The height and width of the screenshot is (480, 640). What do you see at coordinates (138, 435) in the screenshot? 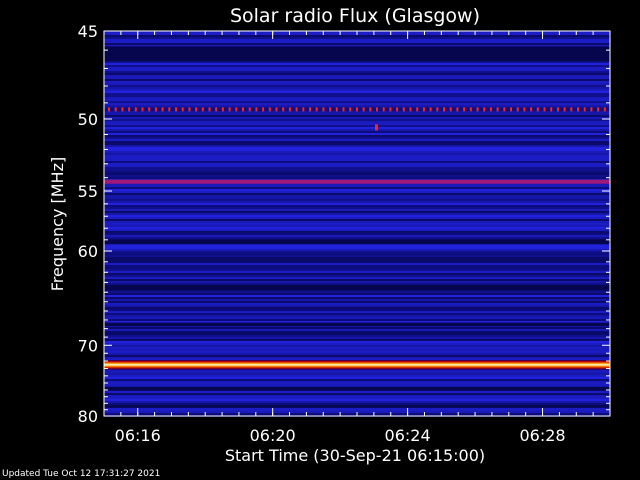
I see `x-tick-label: 06:16` at bounding box center [138, 435].